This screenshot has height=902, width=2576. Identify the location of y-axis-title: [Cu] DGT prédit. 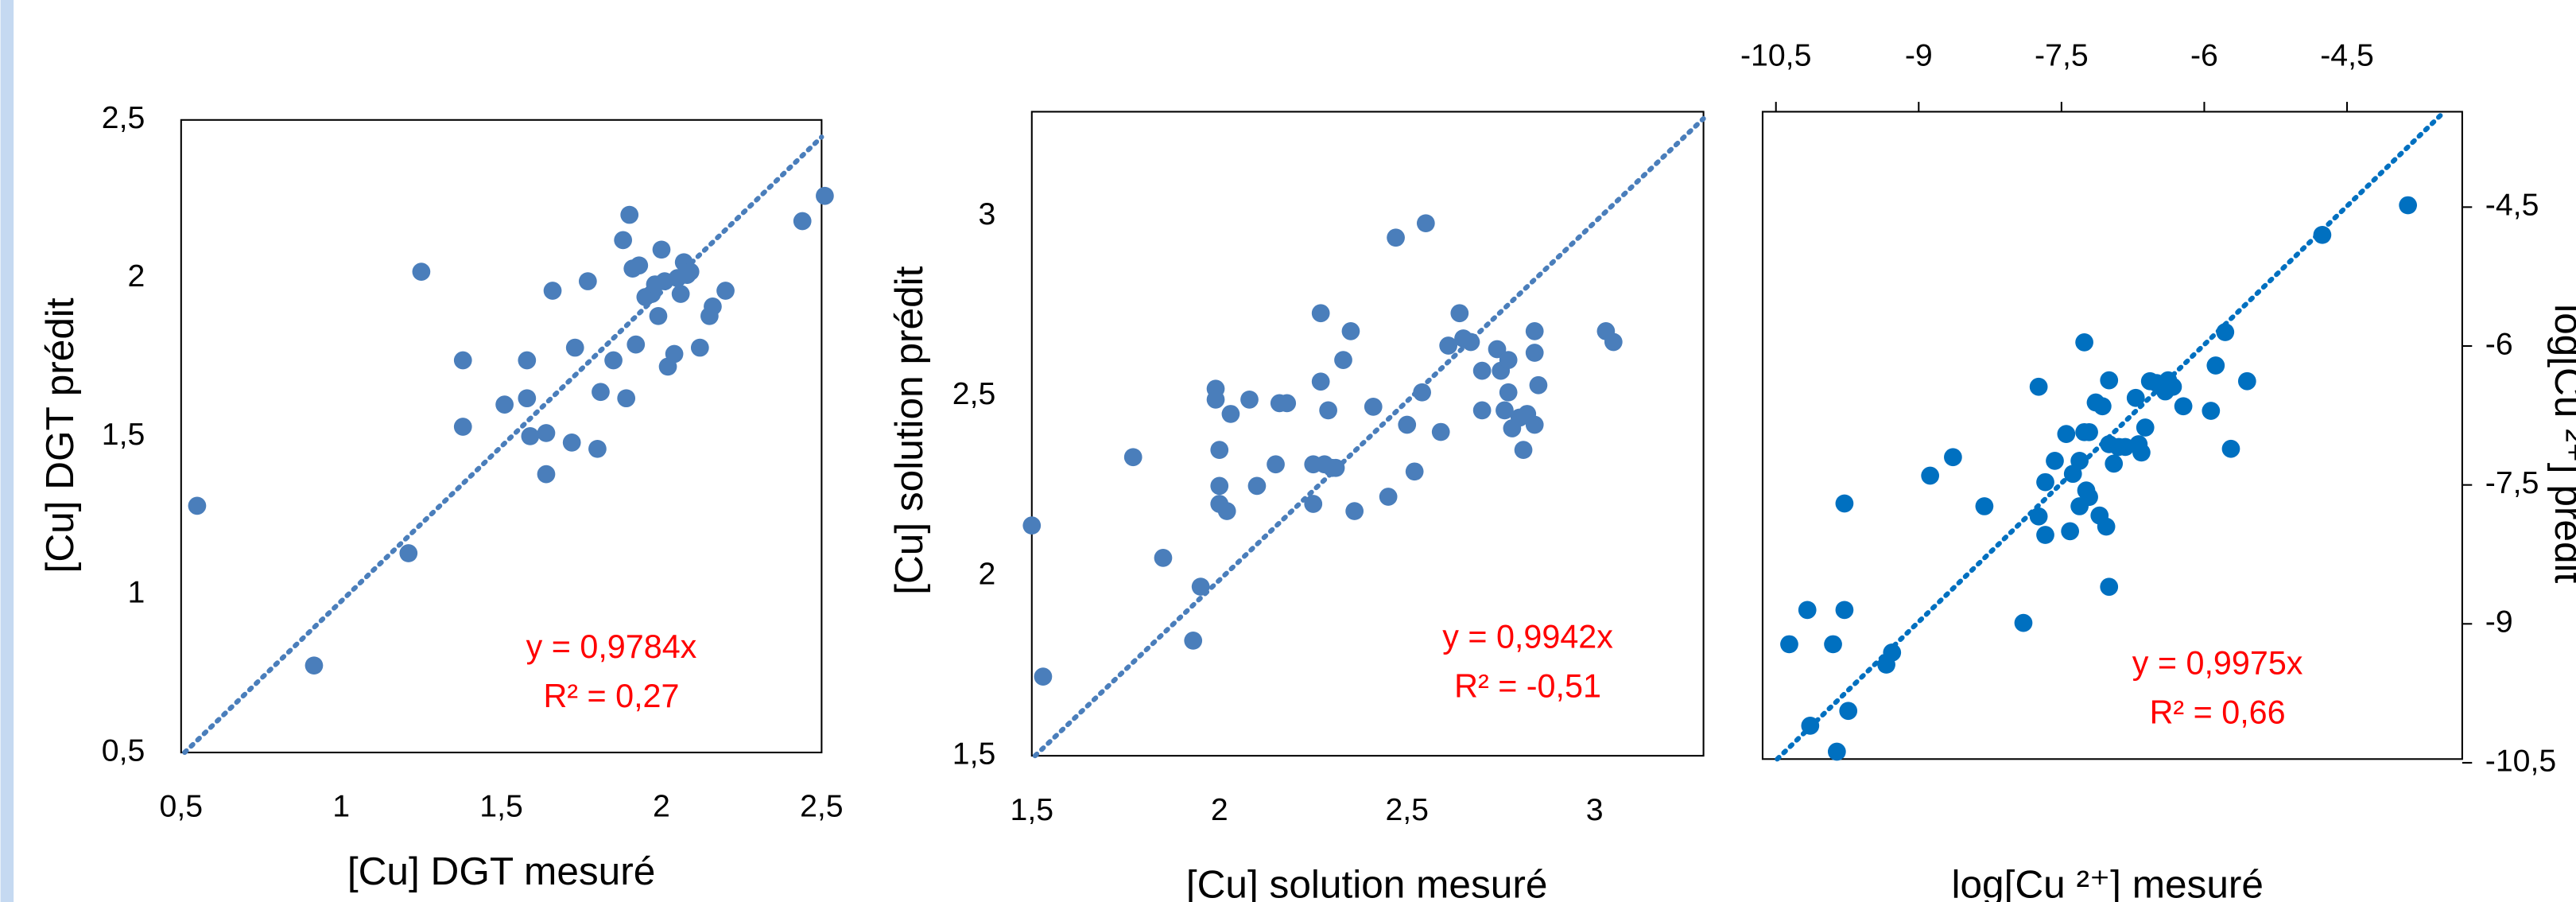
(60, 435).